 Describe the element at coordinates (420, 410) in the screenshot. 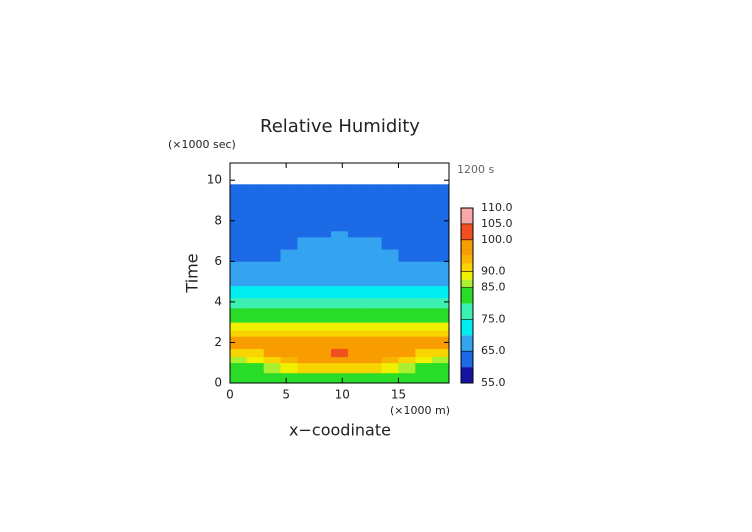

I see `x-unit: (×1000 m)` at that location.